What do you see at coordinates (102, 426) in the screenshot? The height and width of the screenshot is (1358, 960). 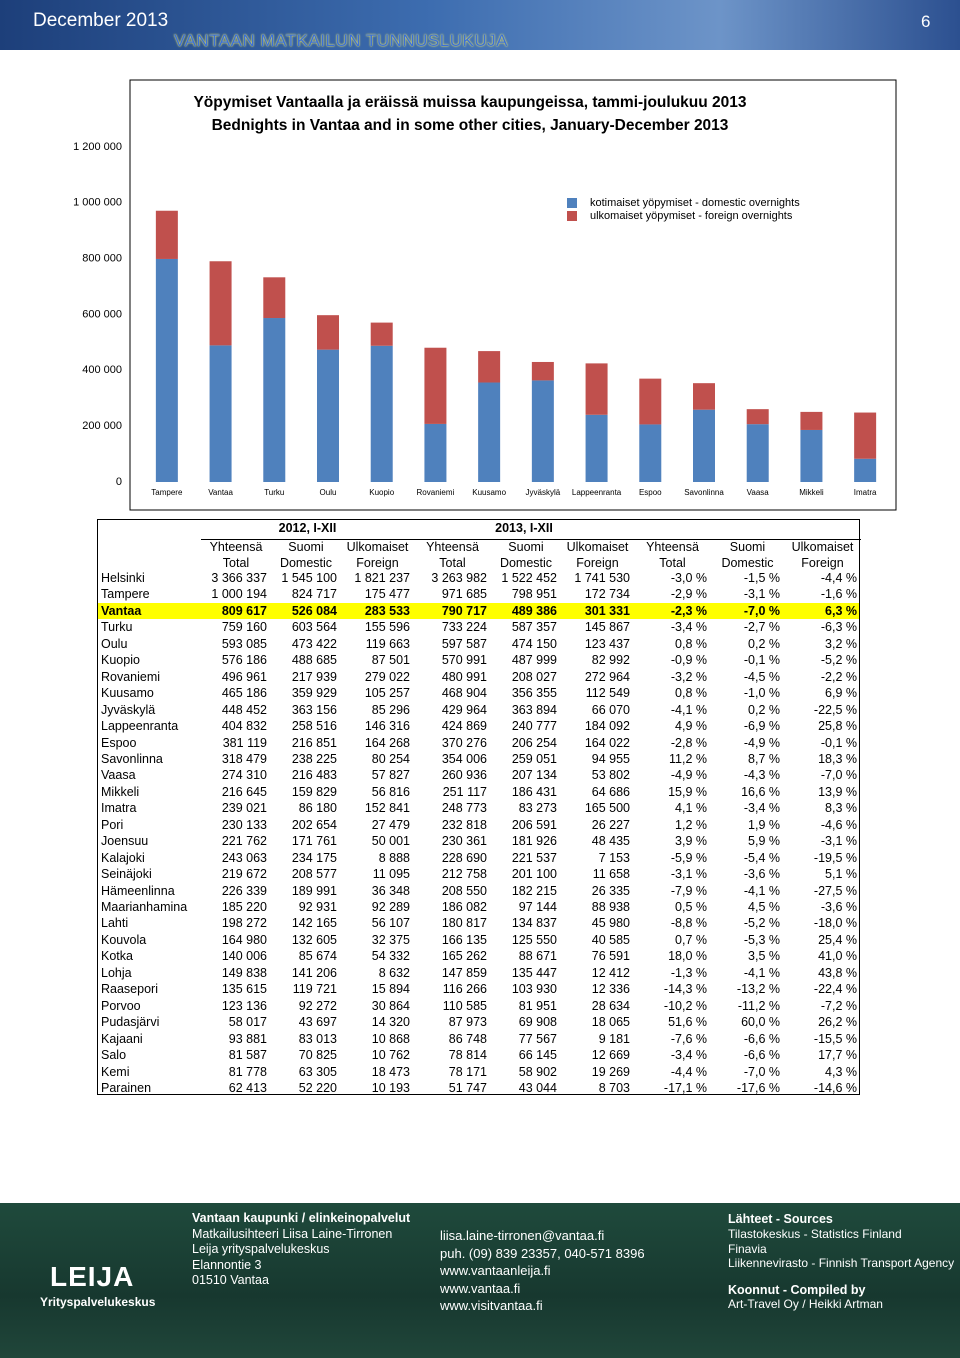 I see `y-tick-label: 200 000` at bounding box center [102, 426].